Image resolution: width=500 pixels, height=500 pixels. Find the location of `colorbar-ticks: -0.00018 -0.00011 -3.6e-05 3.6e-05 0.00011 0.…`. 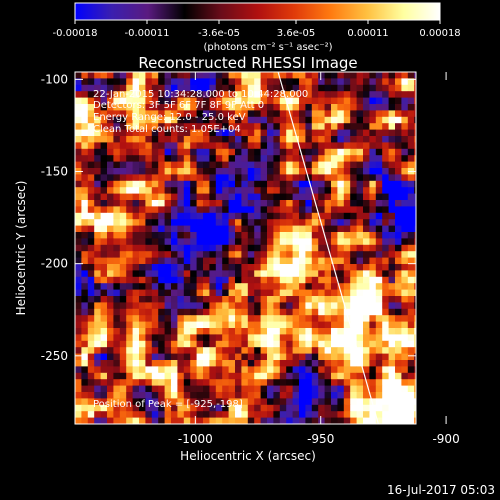

colorbar-ticks: -0.00018 -0.00011 -3.6e-05 3.6e-05 0.00011 0.… is located at coordinates (257, 29).